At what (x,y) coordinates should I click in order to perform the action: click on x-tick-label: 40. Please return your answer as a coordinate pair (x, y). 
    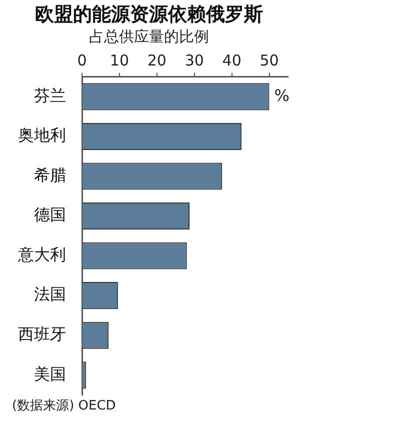
    Looking at the image, I should click on (232, 61).